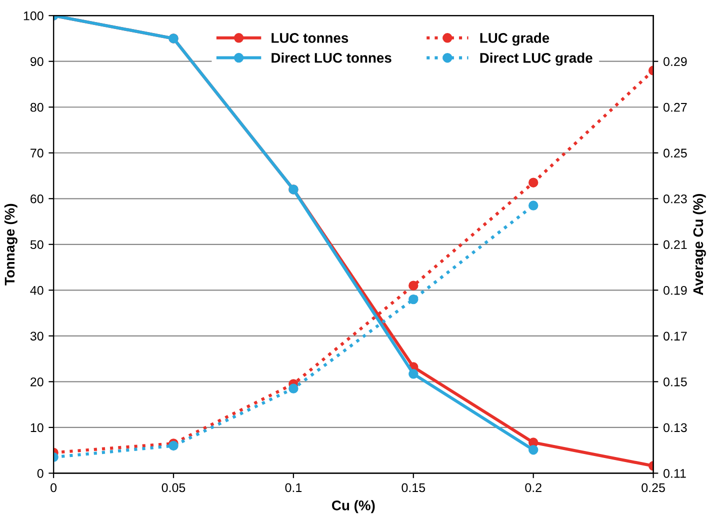  What do you see at coordinates (37, 336) in the screenshot?
I see `y-tick-label: 30` at bounding box center [37, 336].